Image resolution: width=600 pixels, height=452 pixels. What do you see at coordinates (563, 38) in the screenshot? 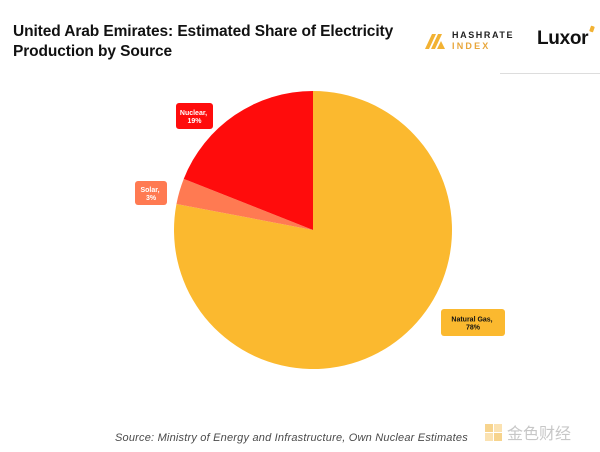
I see `luxor-logo-text: Luxor` at bounding box center [563, 38].